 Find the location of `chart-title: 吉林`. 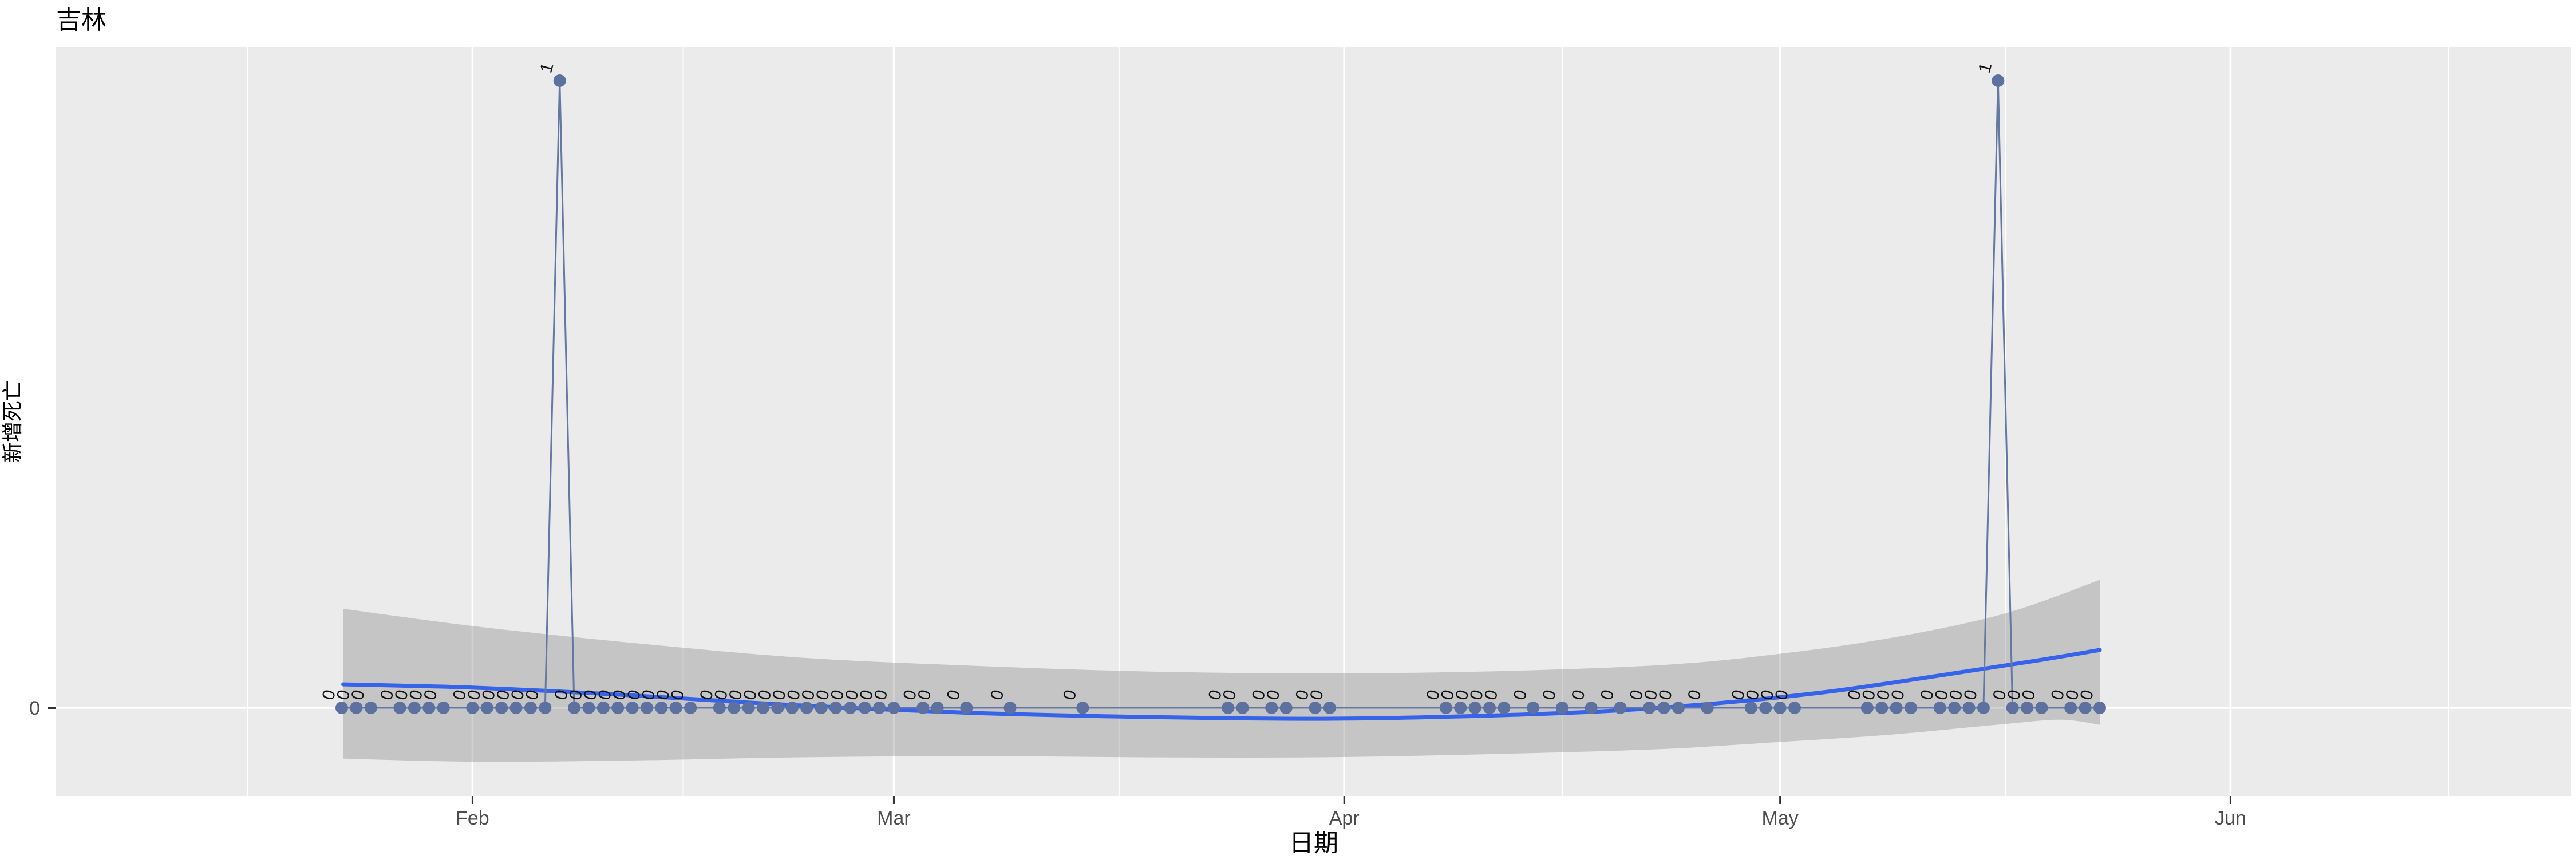

chart-title: 吉林 is located at coordinates (81, 20).